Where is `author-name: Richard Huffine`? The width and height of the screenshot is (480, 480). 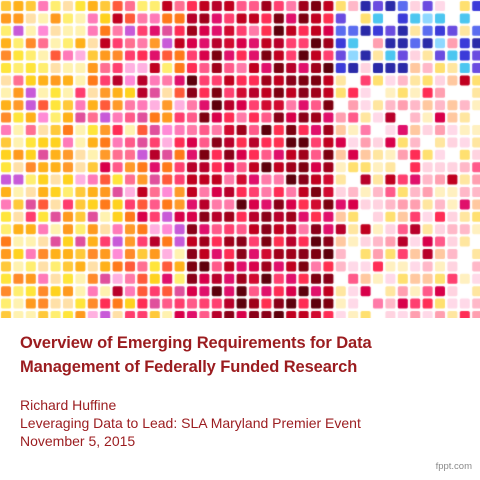 author-name: Richard Huffine is located at coordinates (68, 405).